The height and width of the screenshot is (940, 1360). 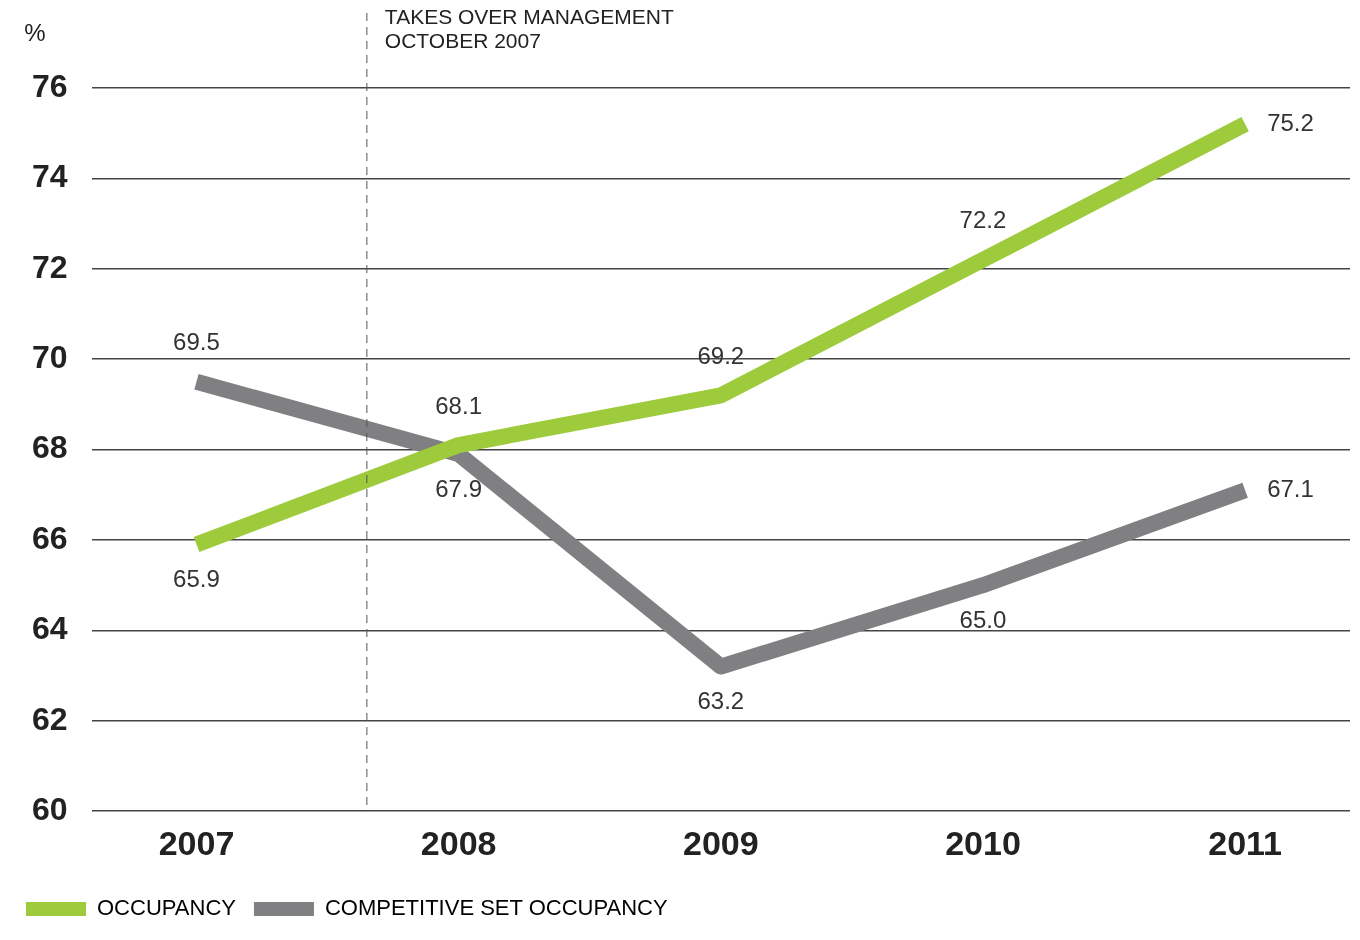 What do you see at coordinates (50, 85) in the screenshot?
I see `y-tick-label: 76` at bounding box center [50, 85].